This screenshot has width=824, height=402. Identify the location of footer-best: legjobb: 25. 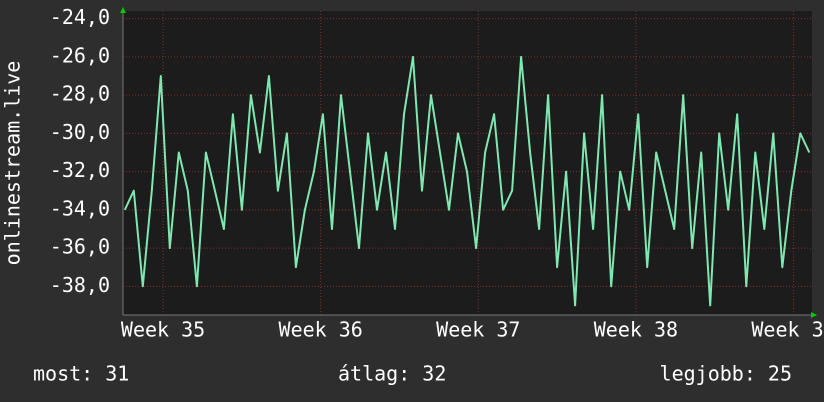
(726, 374).